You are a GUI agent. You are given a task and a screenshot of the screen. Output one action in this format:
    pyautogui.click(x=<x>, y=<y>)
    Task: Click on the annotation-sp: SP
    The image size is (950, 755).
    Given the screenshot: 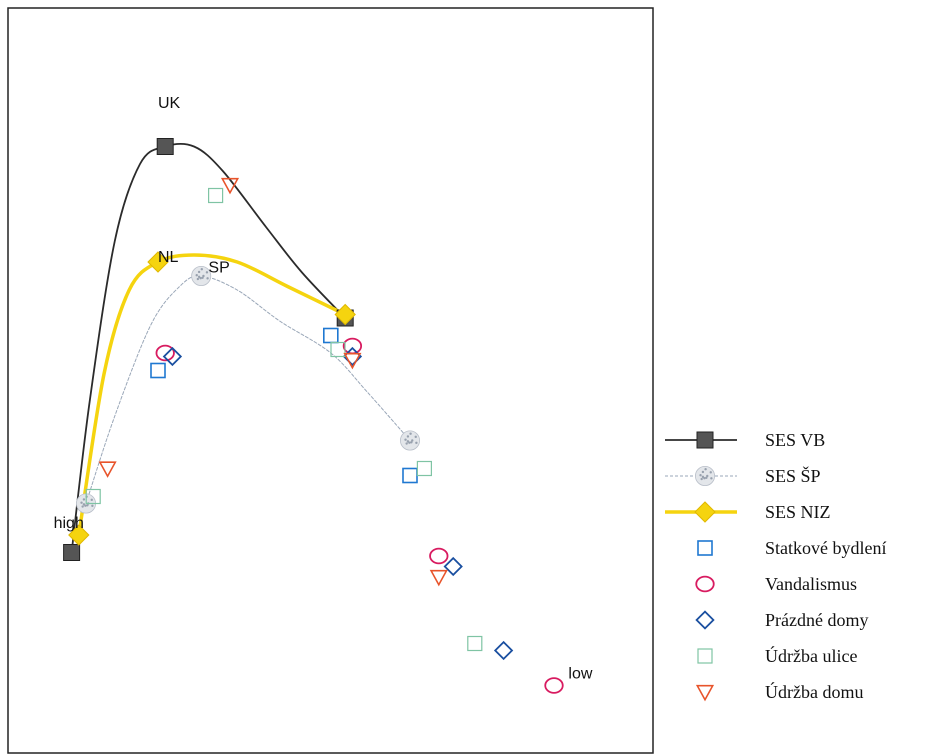 What is the action you would take?
    pyautogui.click(x=218, y=268)
    